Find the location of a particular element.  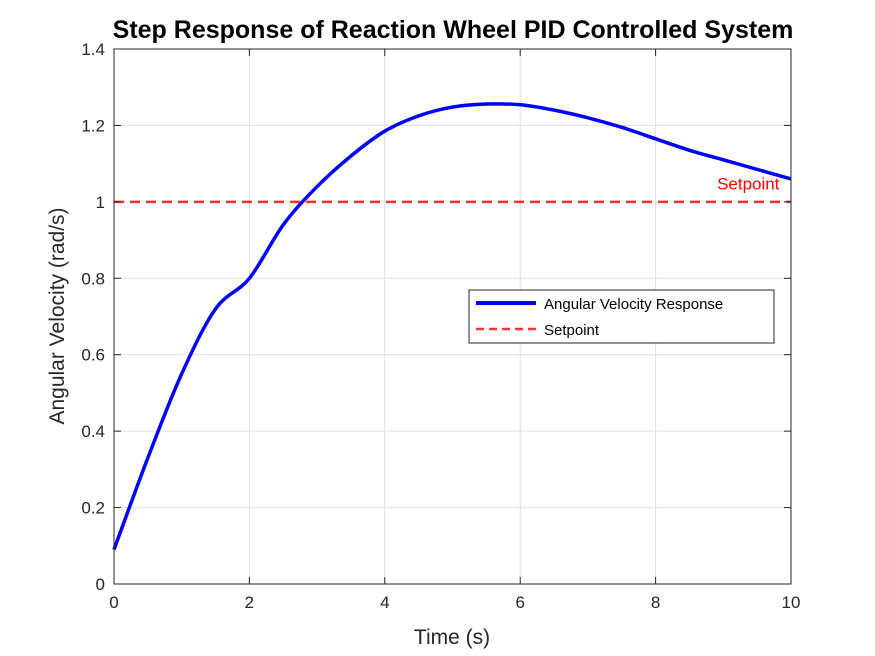

x-tick-label: 2 is located at coordinates (249, 602).